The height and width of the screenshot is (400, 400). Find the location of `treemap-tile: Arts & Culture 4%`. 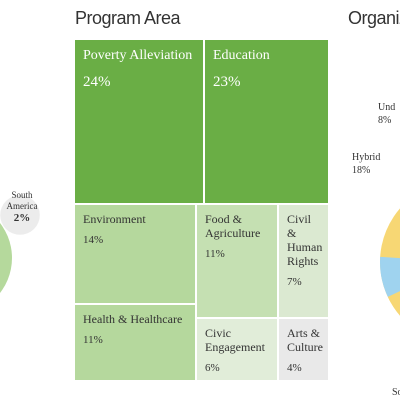

treemap-tile: Arts & Culture 4% is located at coordinates (303, 349).